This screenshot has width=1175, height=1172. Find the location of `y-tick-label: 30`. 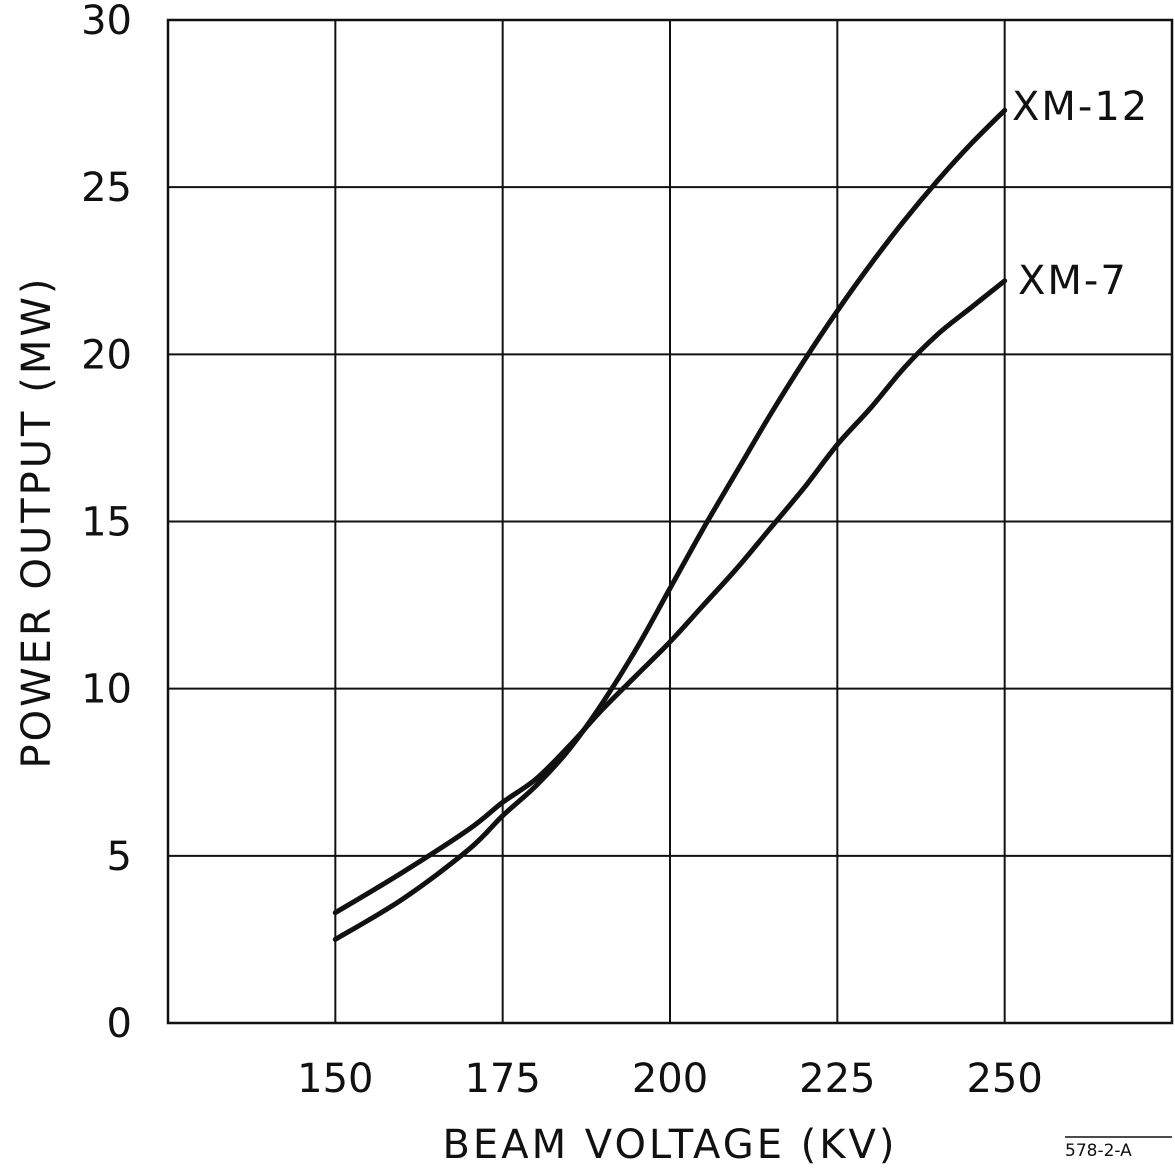

y-tick-label: 30 is located at coordinates (106, 22).